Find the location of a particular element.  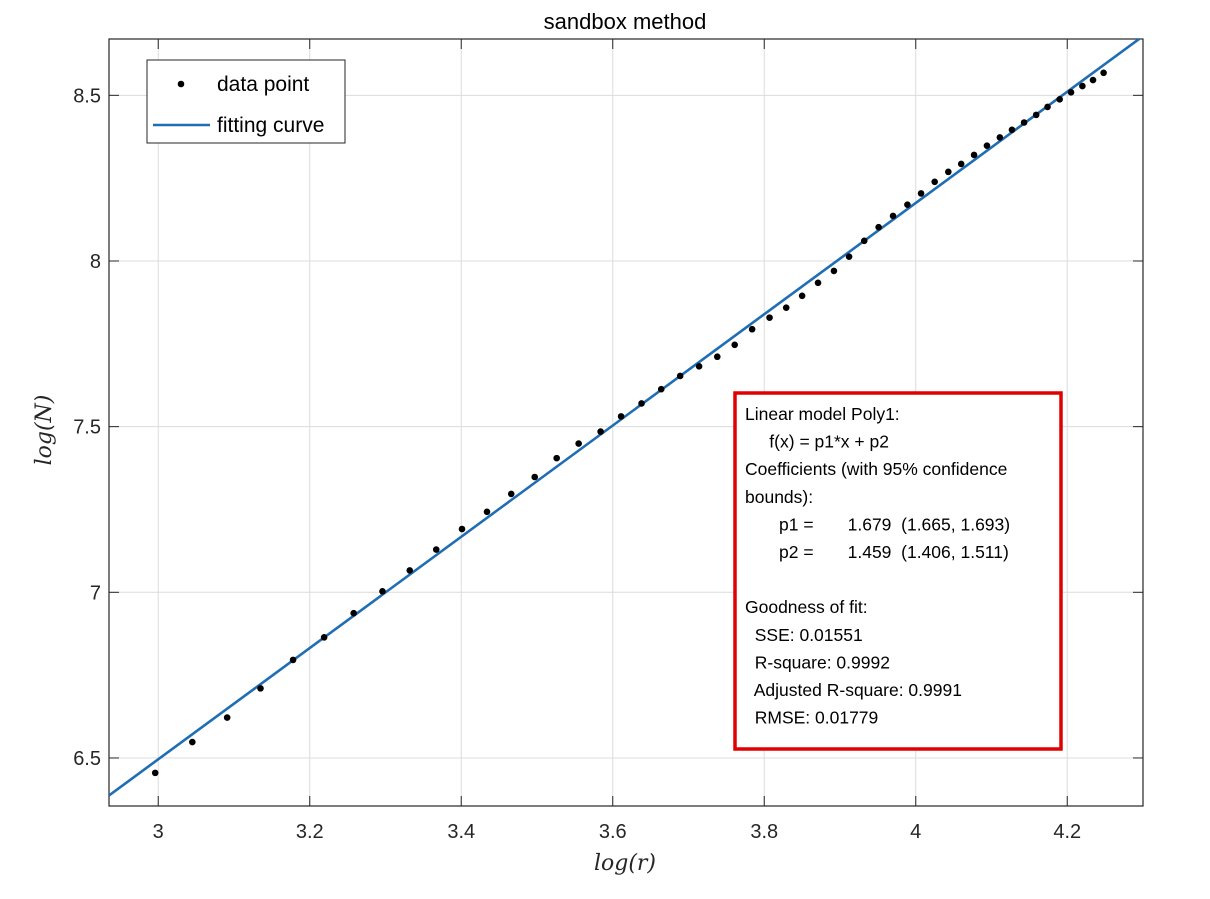

fit-results-line: Adjusted R-square: 0.9991 is located at coordinates (853, 690).